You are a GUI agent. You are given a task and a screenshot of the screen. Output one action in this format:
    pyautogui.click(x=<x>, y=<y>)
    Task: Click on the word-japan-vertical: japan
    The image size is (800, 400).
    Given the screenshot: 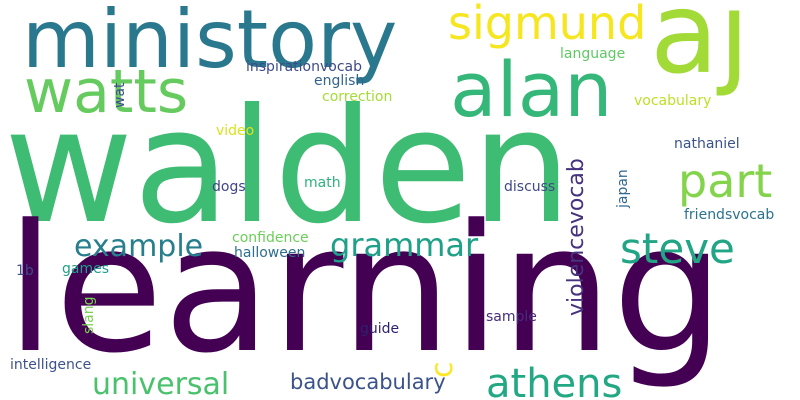 What is the action you would take?
    pyautogui.click(x=623, y=188)
    